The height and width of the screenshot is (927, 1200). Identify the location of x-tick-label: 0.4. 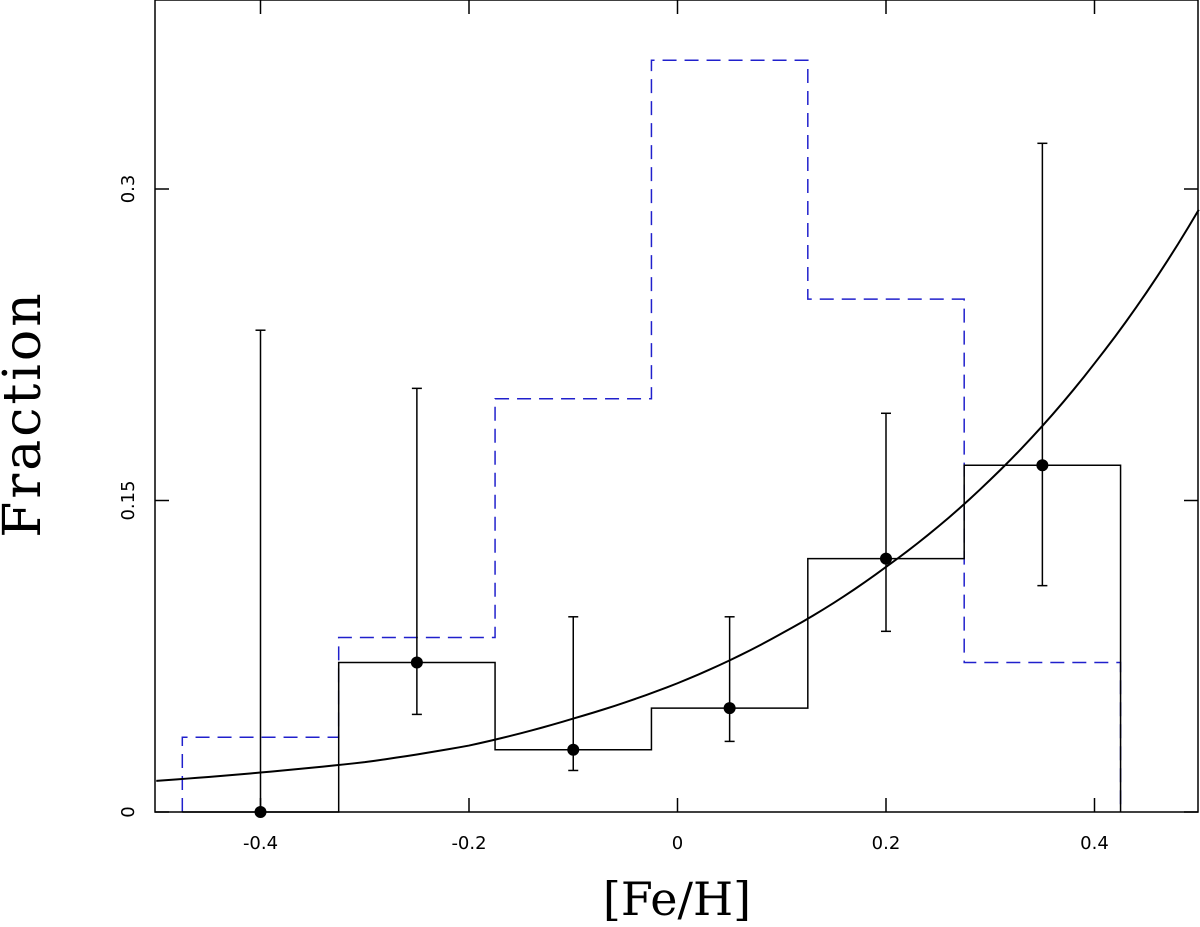
(1094, 843).